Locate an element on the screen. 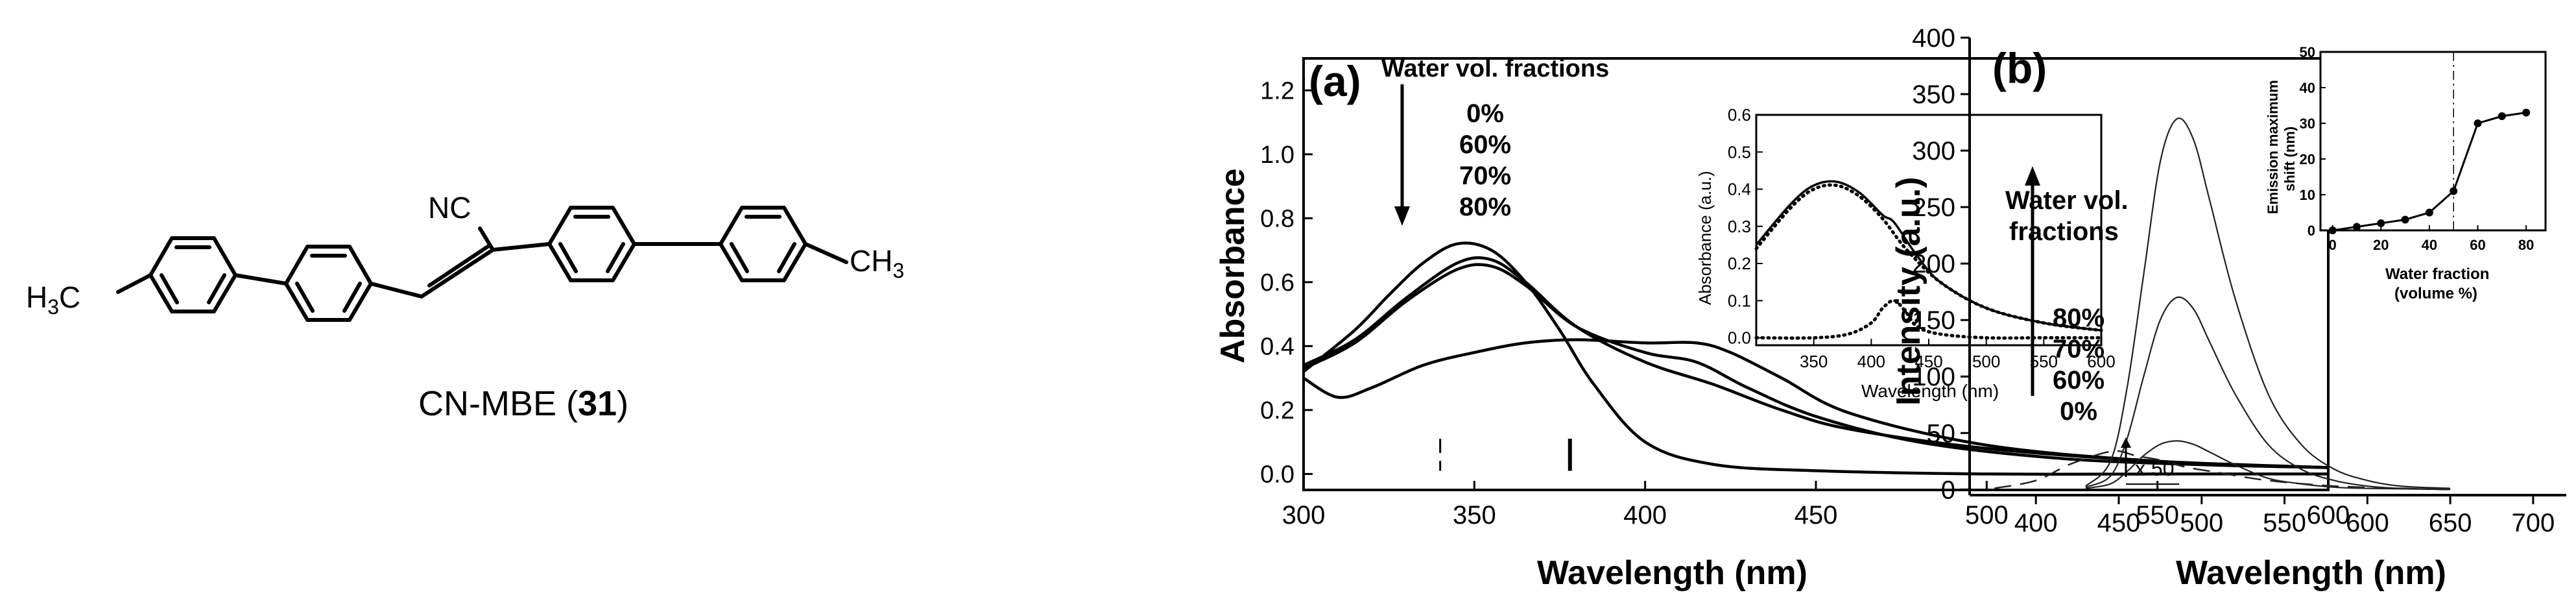 This screenshot has width=2576, height=610. compound-name-prefix: CN-MBE ( is located at coordinates (498, 403).